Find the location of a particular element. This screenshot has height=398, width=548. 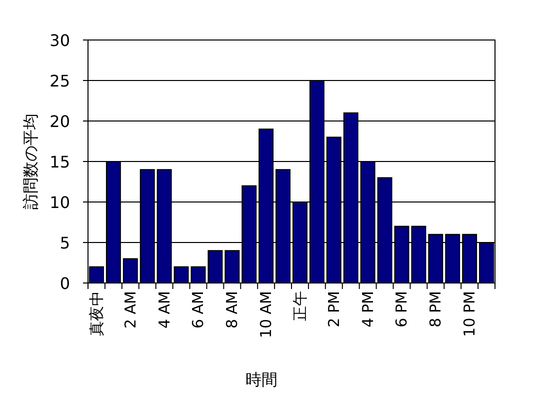

y-tick-label: 30 is located at coordinates (60, 40).